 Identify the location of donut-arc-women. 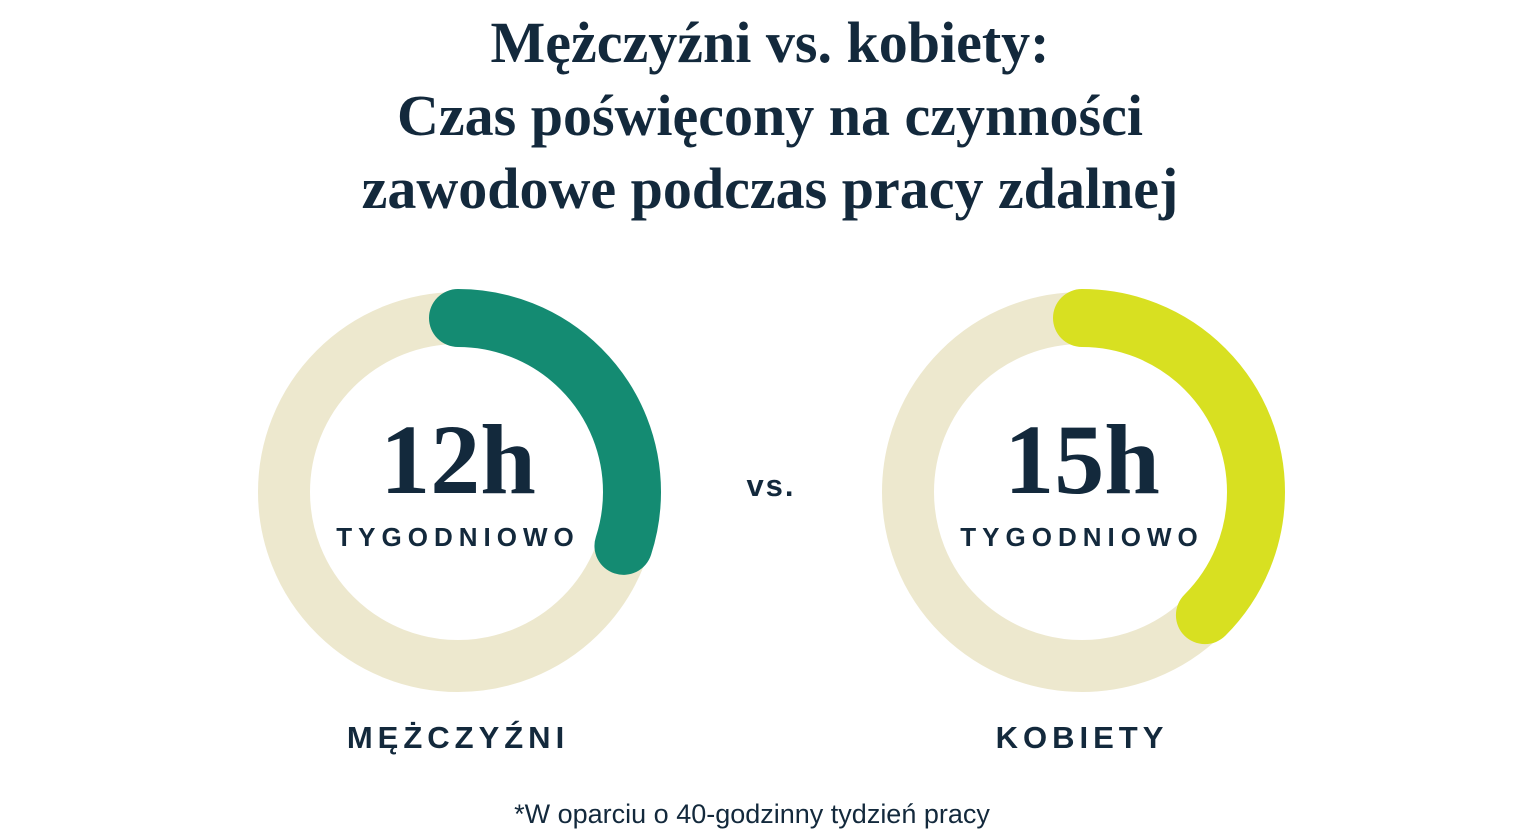
(1082, 492).